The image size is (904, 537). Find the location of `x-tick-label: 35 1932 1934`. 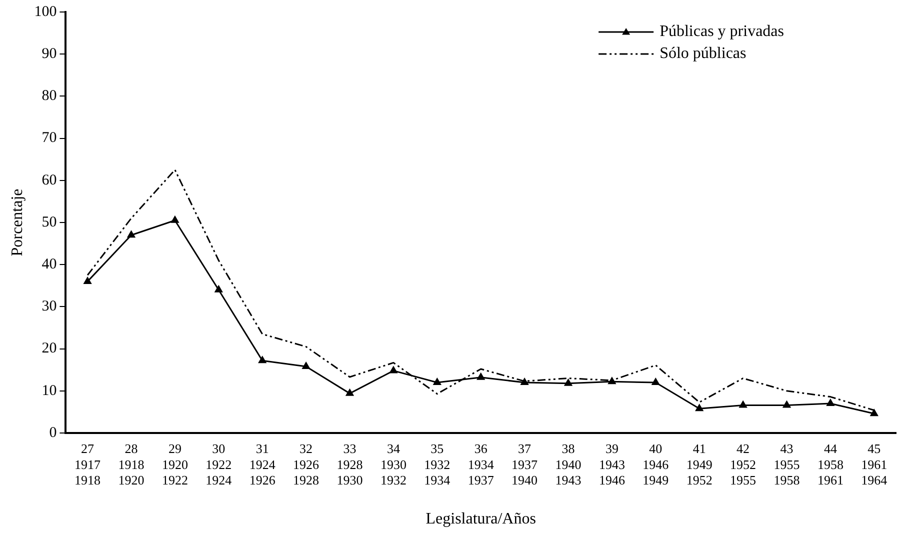

x-tick-label: 35 1932 1934 is located at coordinates (437, 464).